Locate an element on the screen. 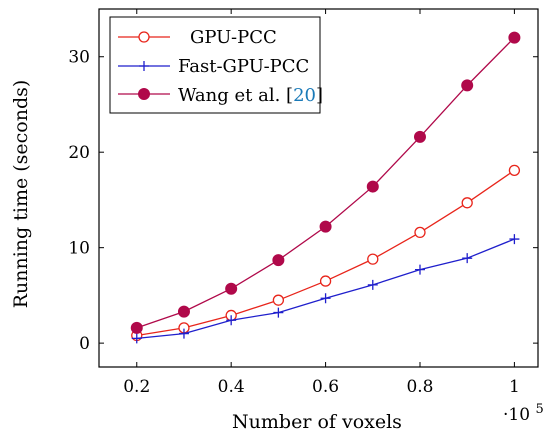 The width and height of the screenshot is (550, 438). legend-marker-wang is located at coordinates (144, 94).